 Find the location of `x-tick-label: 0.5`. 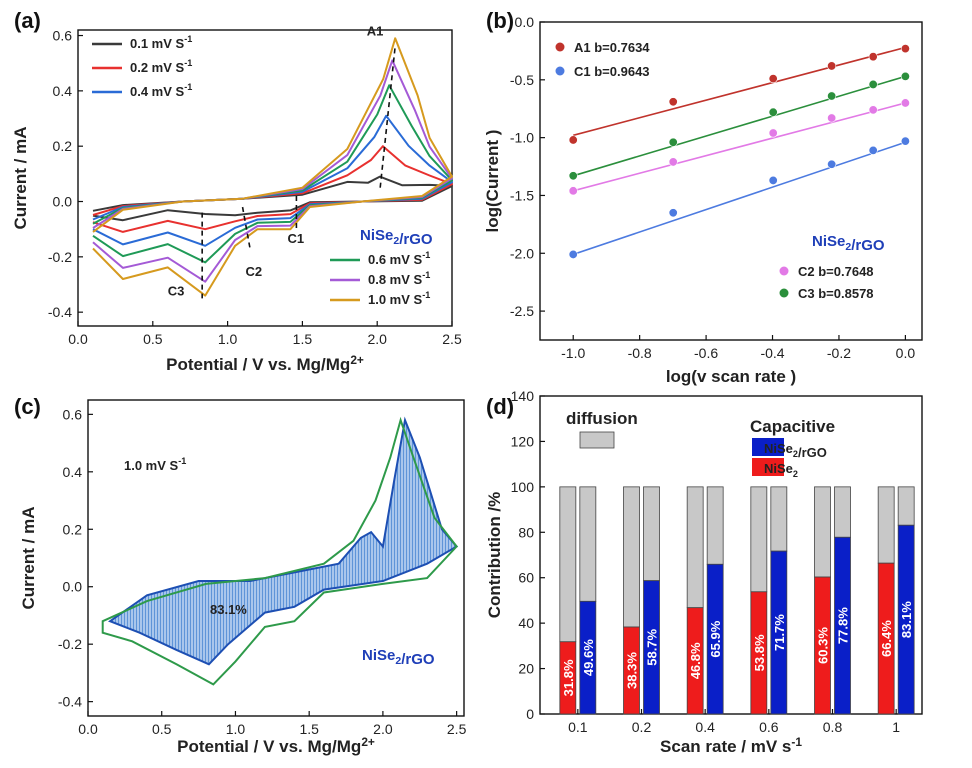

x-tick-label: 0.5 is located at coordinates (153, 339).